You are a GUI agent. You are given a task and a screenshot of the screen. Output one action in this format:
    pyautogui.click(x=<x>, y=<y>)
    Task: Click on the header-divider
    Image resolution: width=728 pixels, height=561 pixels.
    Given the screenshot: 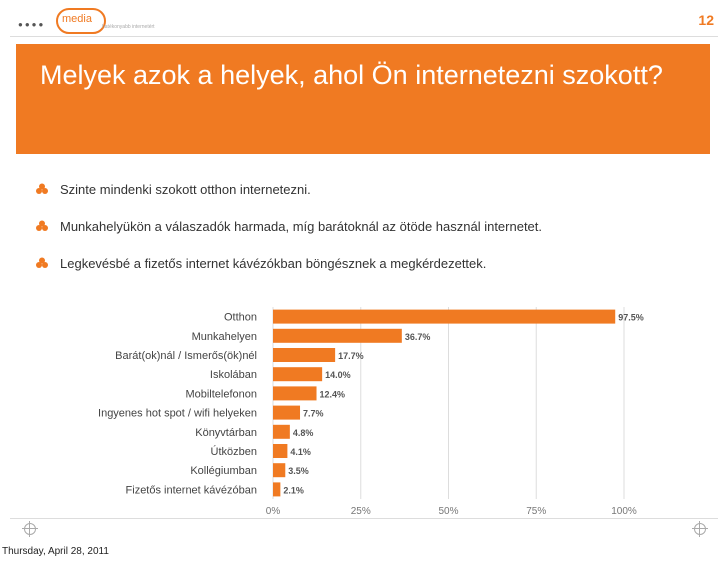 What is the action you would take?
    pyautogui.click(x=364, y=36)
    